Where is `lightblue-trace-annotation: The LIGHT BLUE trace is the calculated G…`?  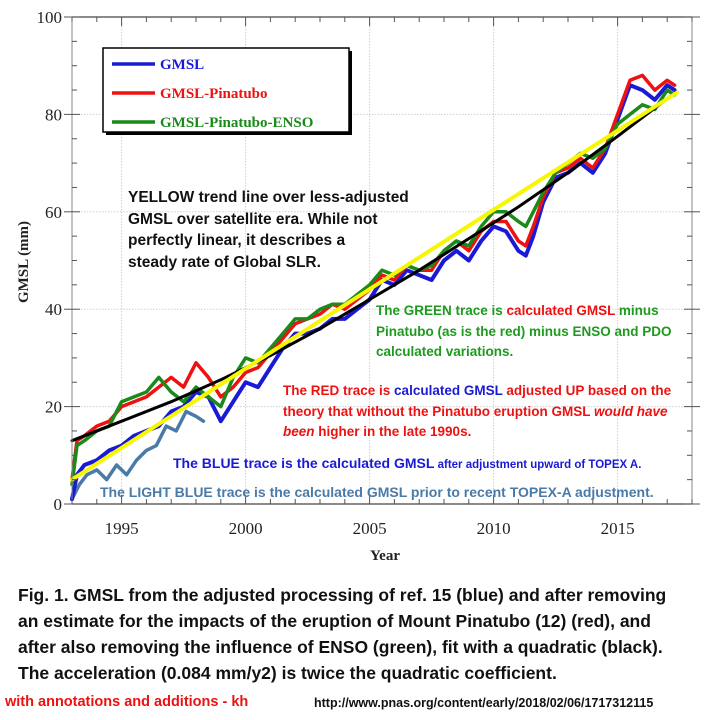
lightblue-trace-annotation: The LIGHT BLUE trace is the calculated G… is located at coordinates (377, 492).